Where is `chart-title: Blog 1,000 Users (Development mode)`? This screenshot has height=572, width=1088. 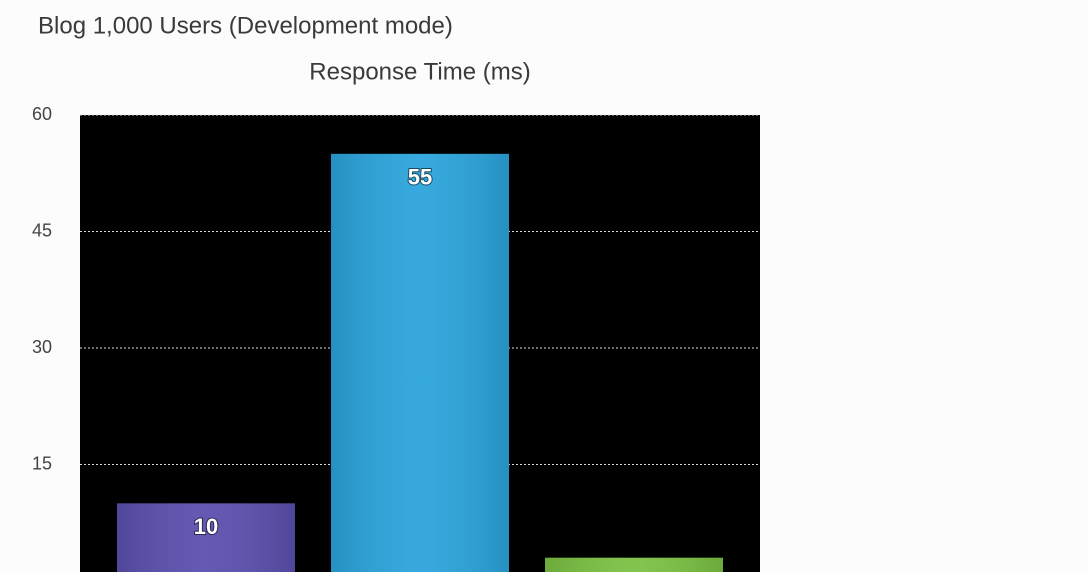 chart-title: Blog 1,000 Users (Development mode) is located at coordinates (245, 25).